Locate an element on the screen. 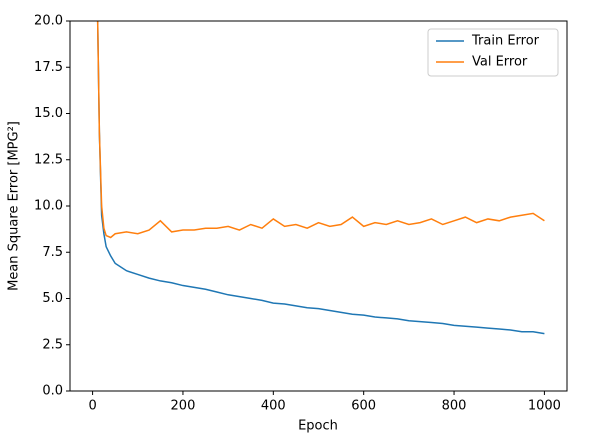  y-tick-label: 0.0 is located at coordinates (52, 391).